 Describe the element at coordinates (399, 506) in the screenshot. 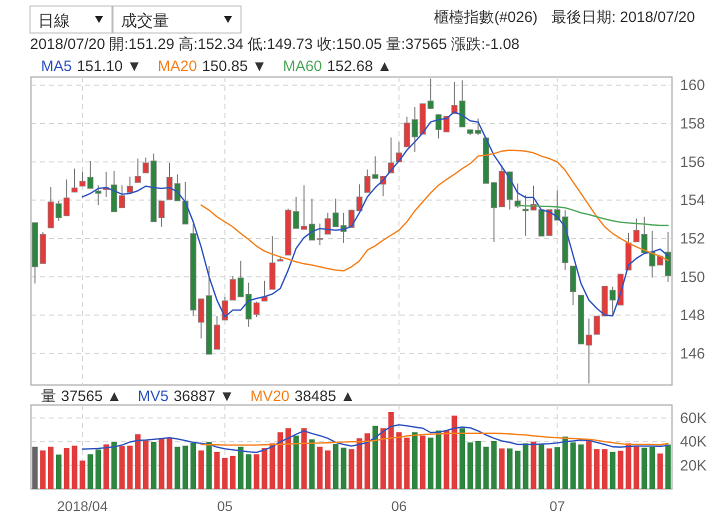

I see `x-tick-label: 06` at that location.